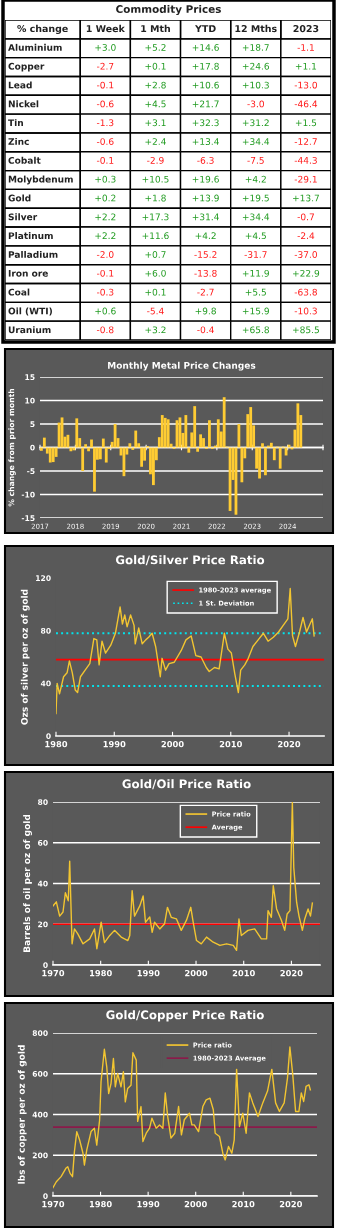 This screenshot has height=1229, width=338. Describe the element at coordinates (205, 123) in the screenshot. I see `data-label: +32.3` at that location.